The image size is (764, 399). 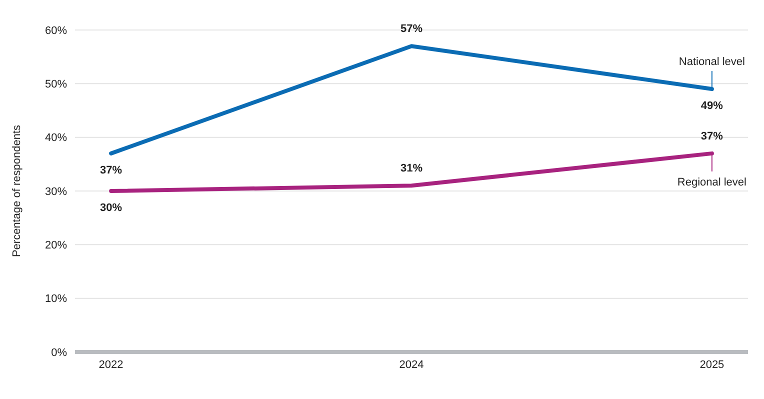 What do you see at coordinates (411, 364) in the screenshot?
I see `x-tick-label: 2024` at bounding box center [411, 364].